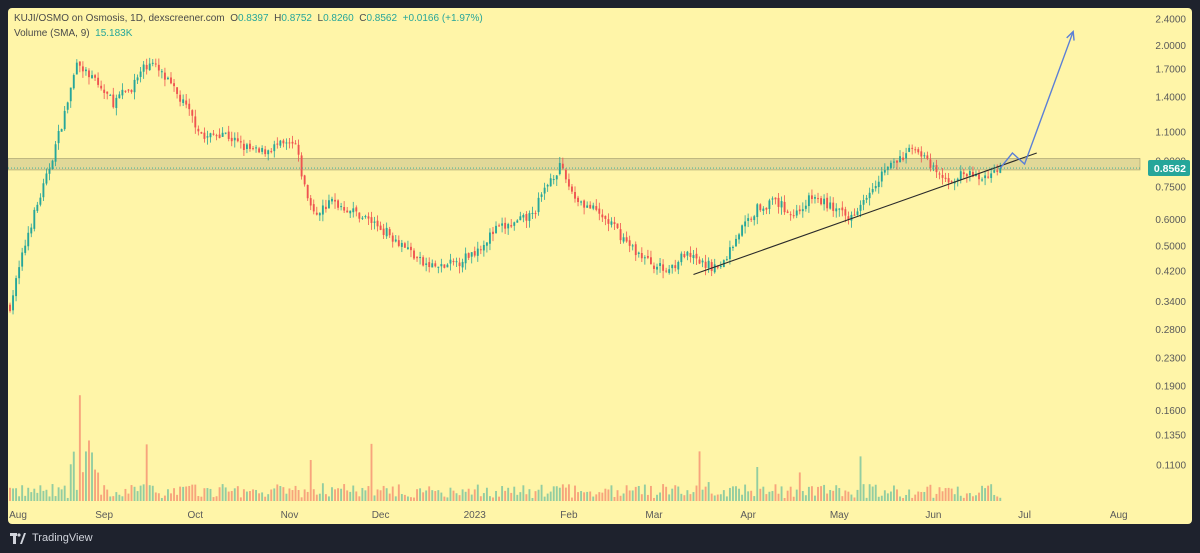 Image resolution: width=1200 pixels, height=553 pixels. I want to click on close-label: C, so click(363, 18).